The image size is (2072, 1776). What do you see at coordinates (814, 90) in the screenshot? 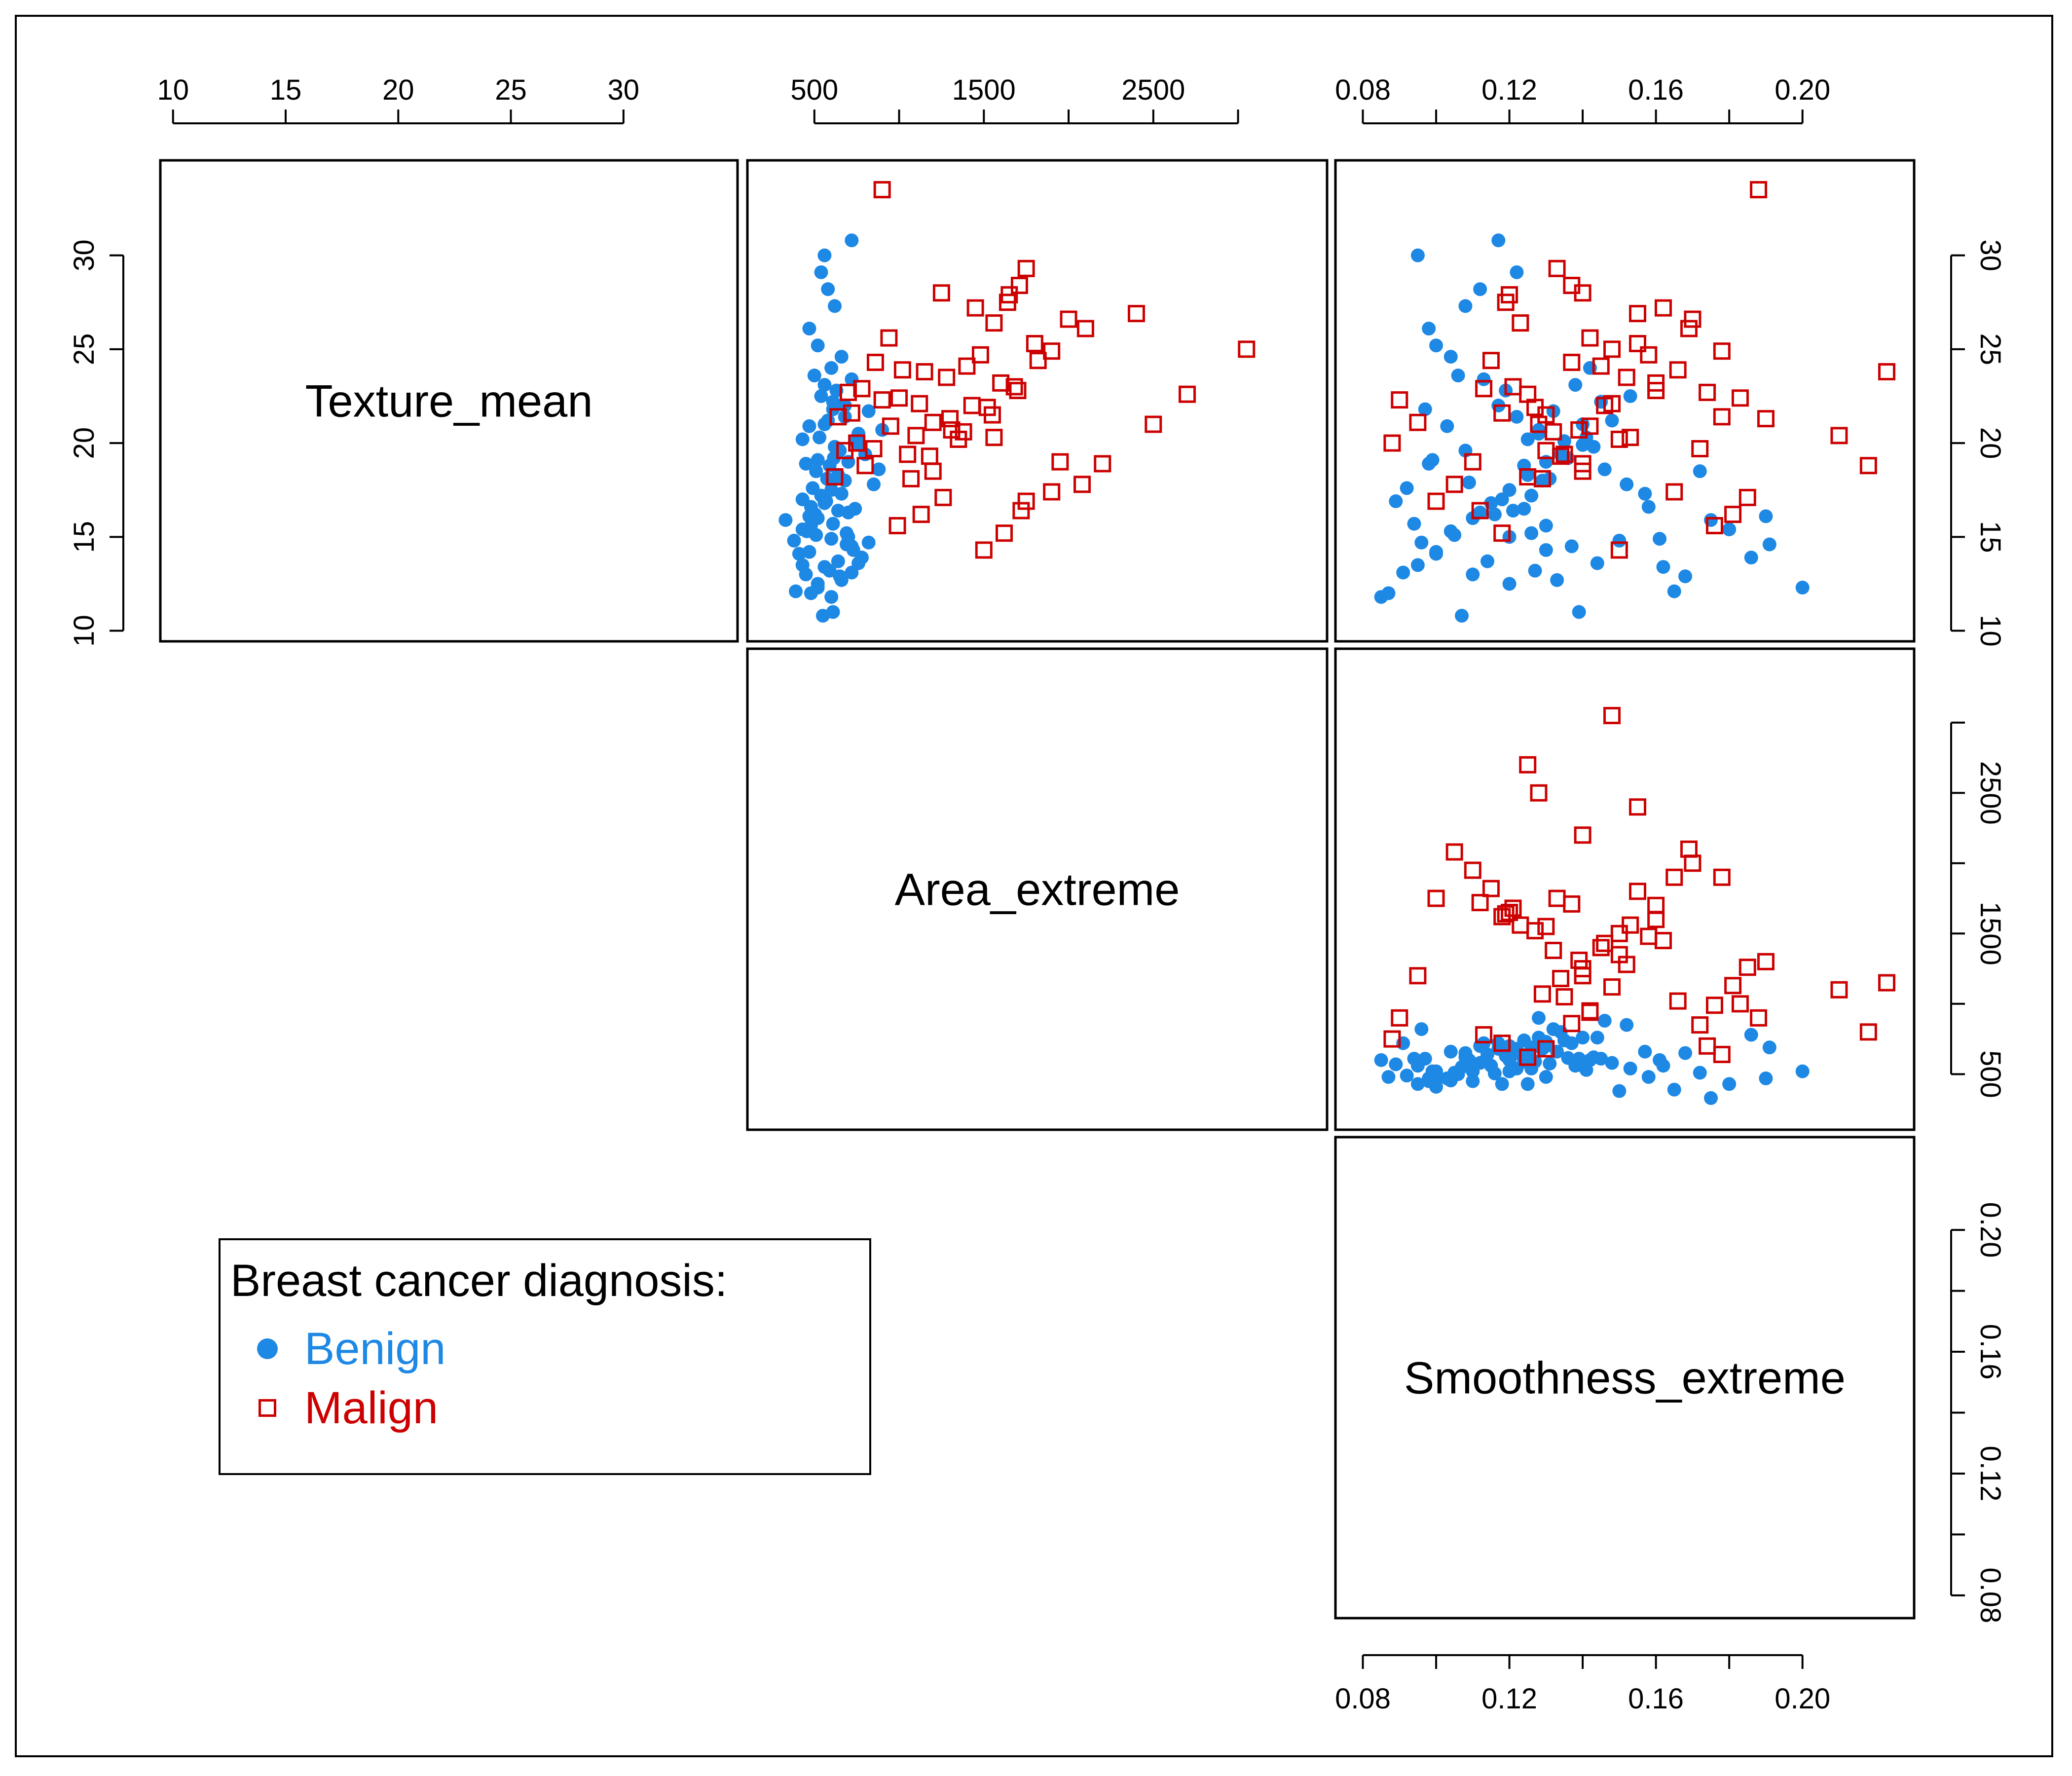
I see `tick-label: 500` at bounding box center [814, 90].